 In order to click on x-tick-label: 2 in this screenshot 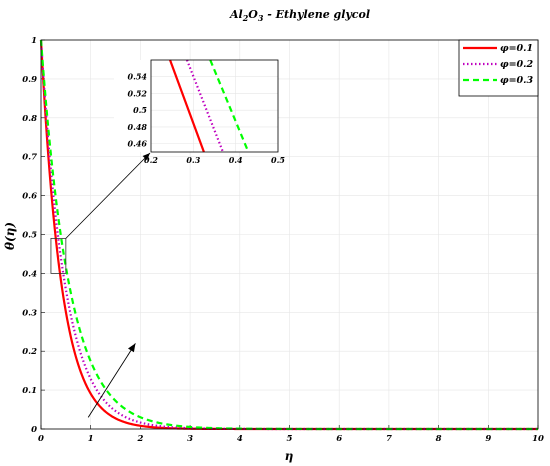, I will do `click(139, 439)`.